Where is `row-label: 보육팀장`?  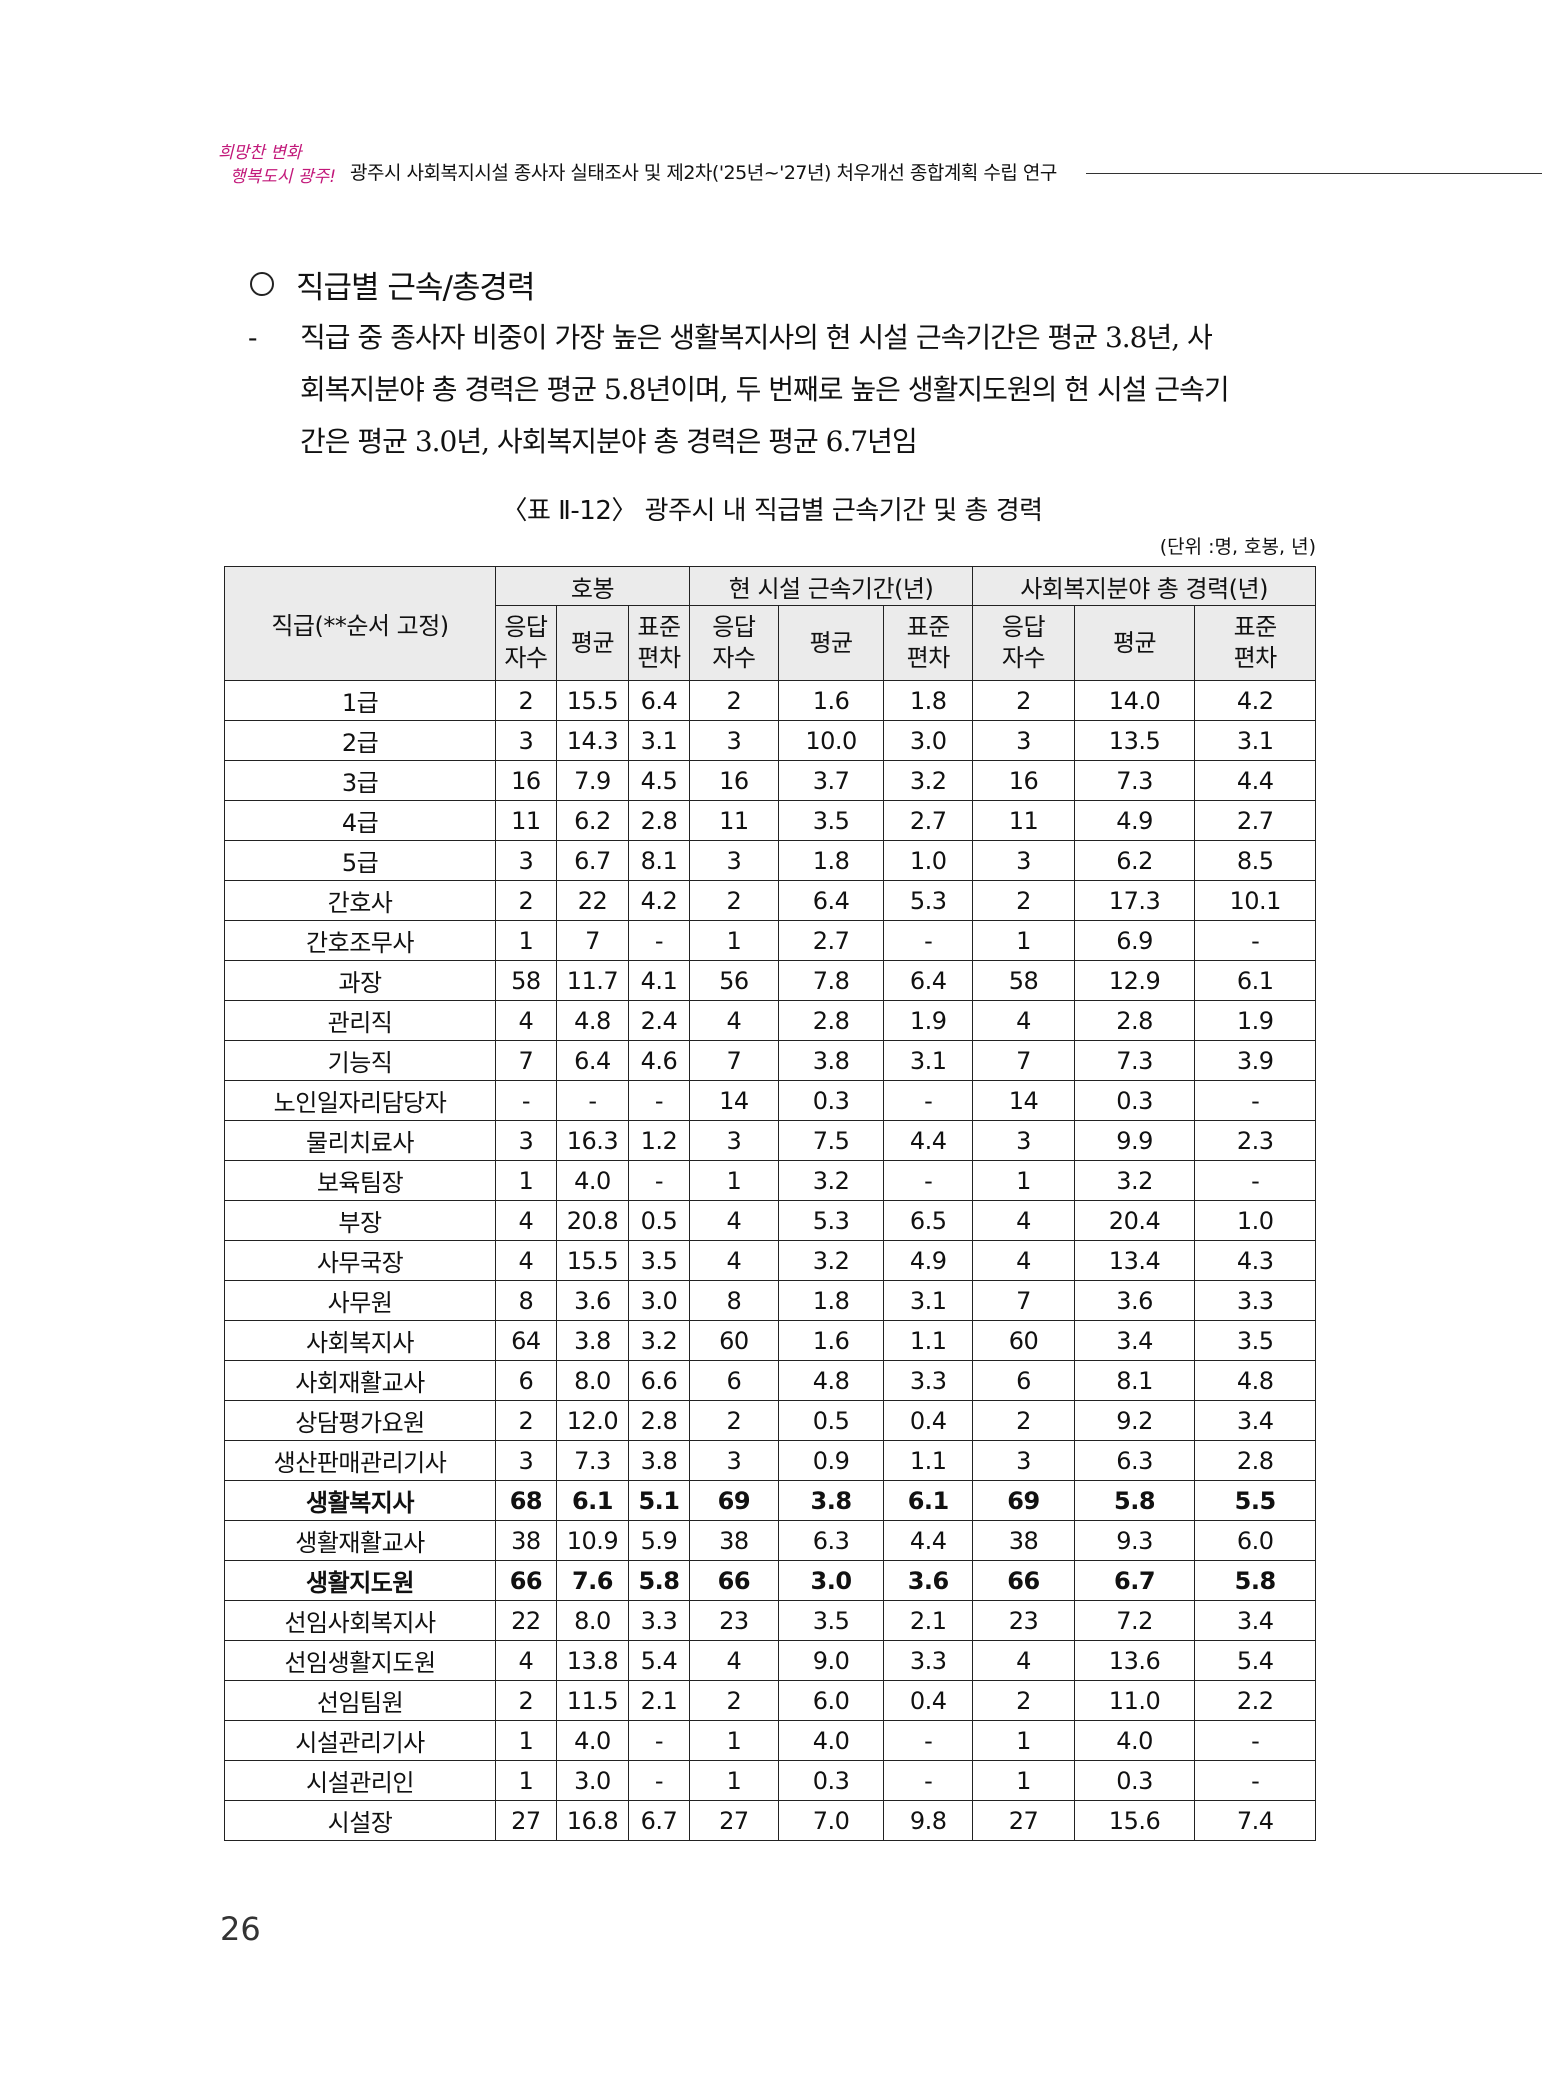
row-label: 보육팀장 is located at coordinates (360, 1180).